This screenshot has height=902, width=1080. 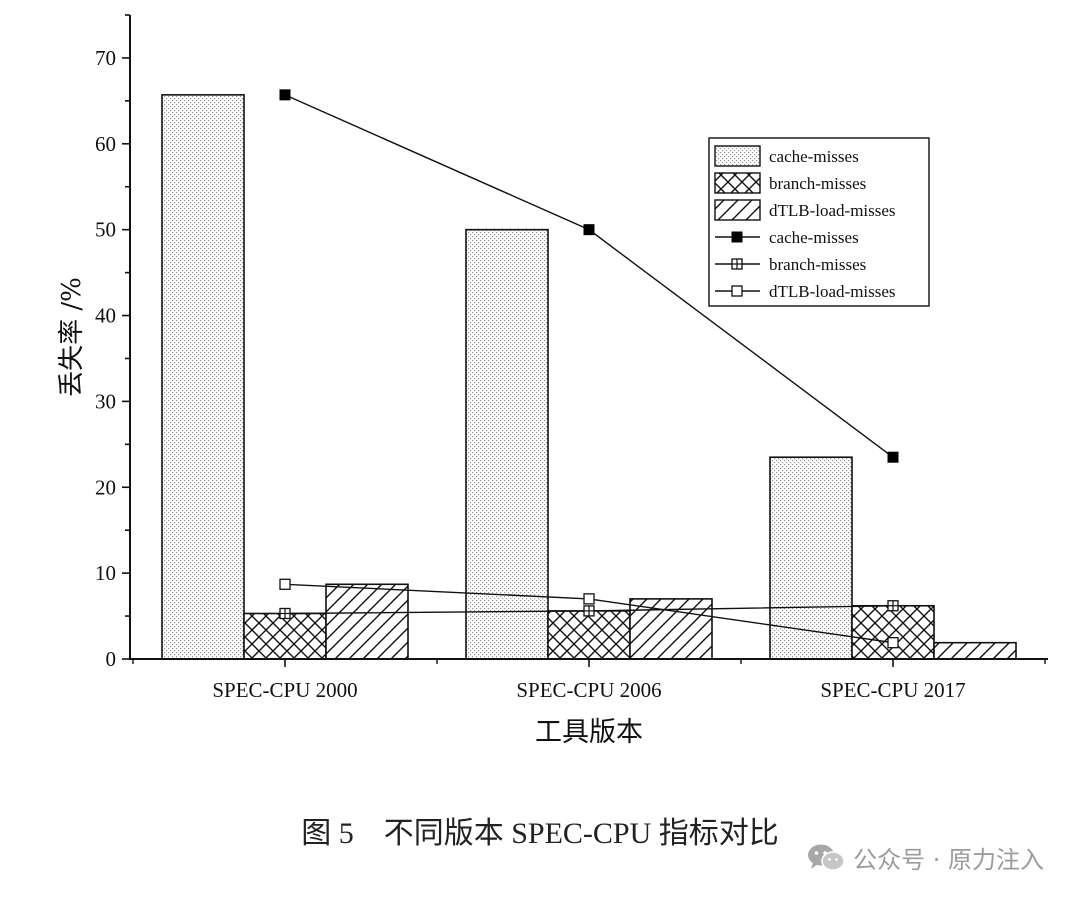 I want to click on x-tick-label: SPEC-CPU 2017, so click(x=892, y=690).